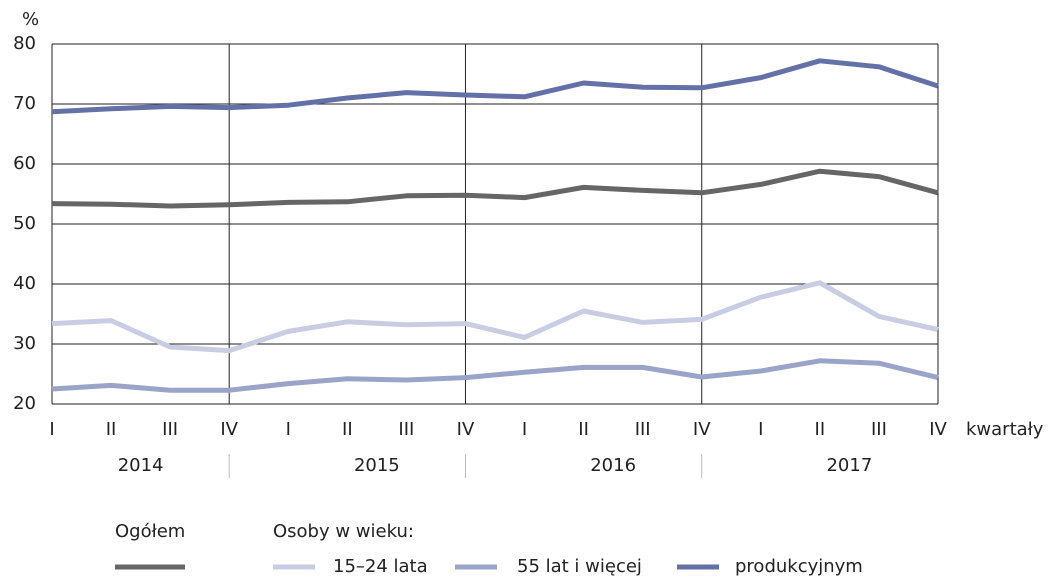  I want to click on y-unit: %, so click(30, 19).